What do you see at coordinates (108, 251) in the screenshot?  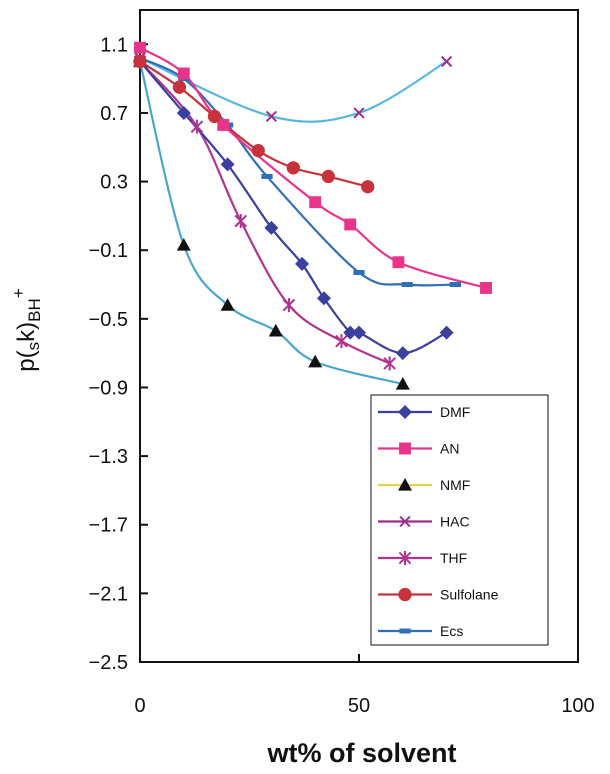 I see `y-tick-label: −0.1` at bounding box center [108, 251].